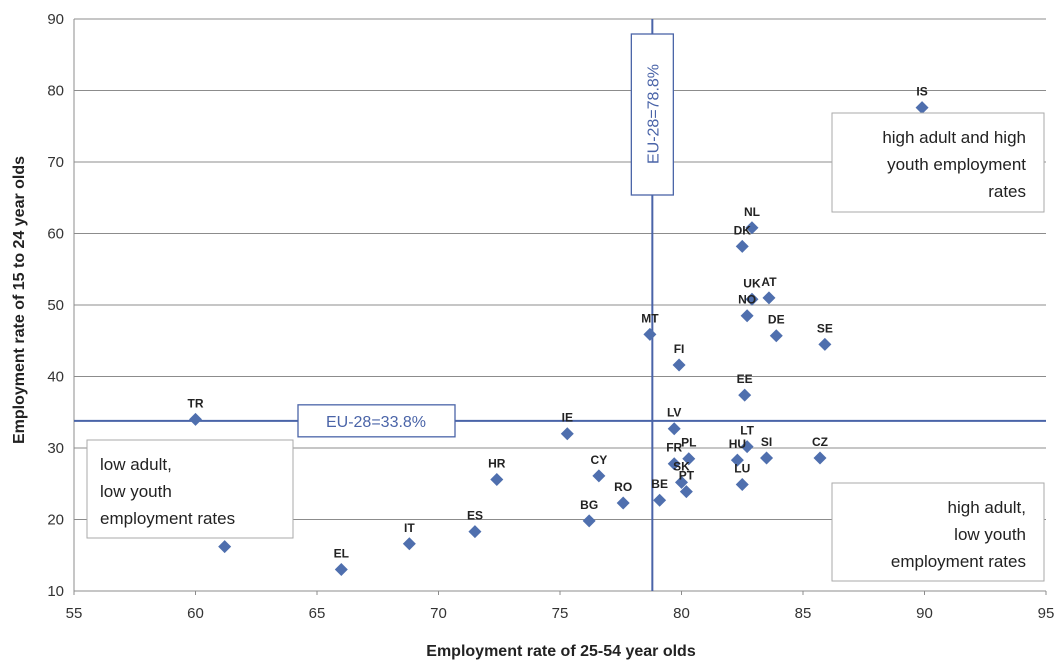 This screenshot has height=664, width=1054. I want to click on data-point-lv, so click(674, 429).